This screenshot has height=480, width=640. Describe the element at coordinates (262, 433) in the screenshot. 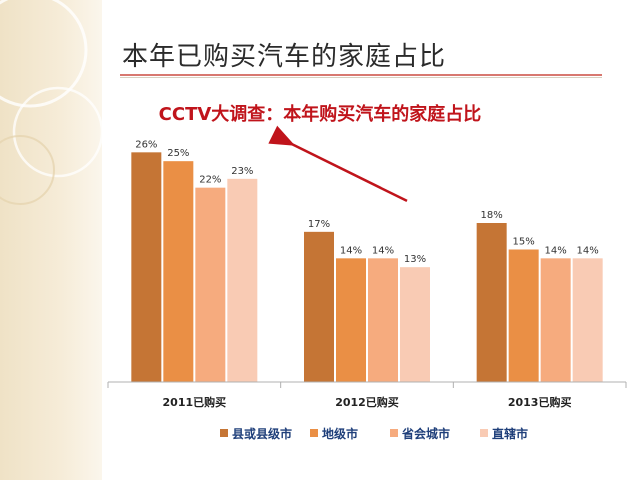

I see `legend-label: 县或县级市` at that location.